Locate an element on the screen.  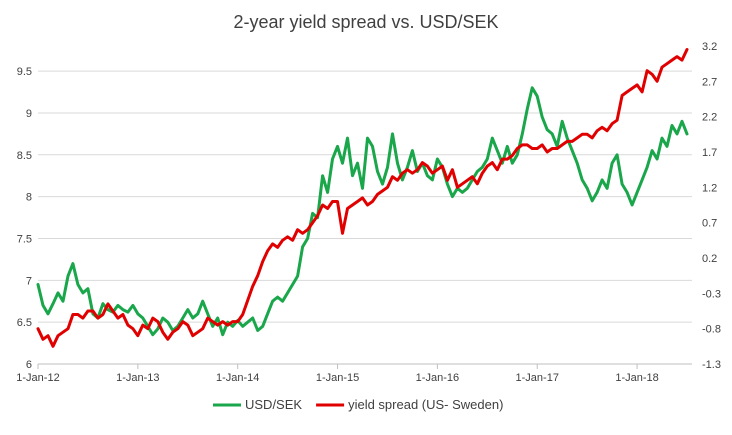
y-right-tick-label: 3.2 is located at coordinates (709, 47).